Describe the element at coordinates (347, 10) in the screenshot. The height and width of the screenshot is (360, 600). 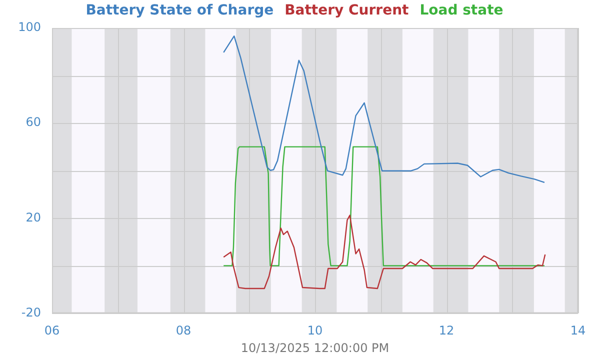
I see `text: Battery Current` at that location.